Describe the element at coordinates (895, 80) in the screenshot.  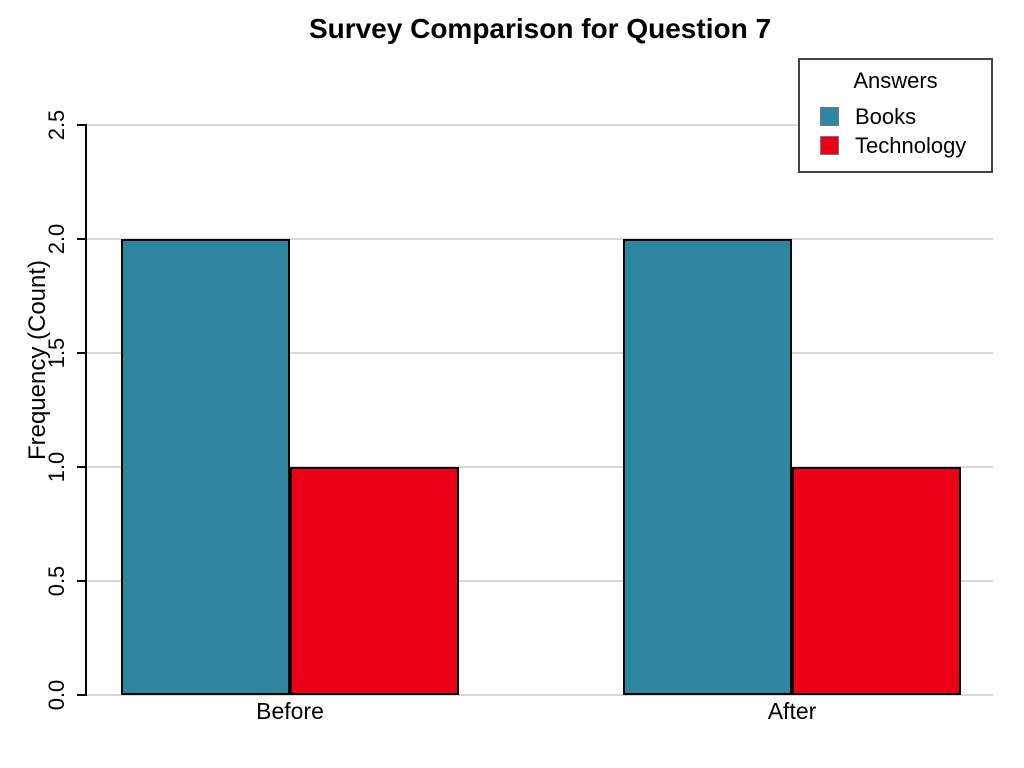
I see `legend-title: Answers` at that location.